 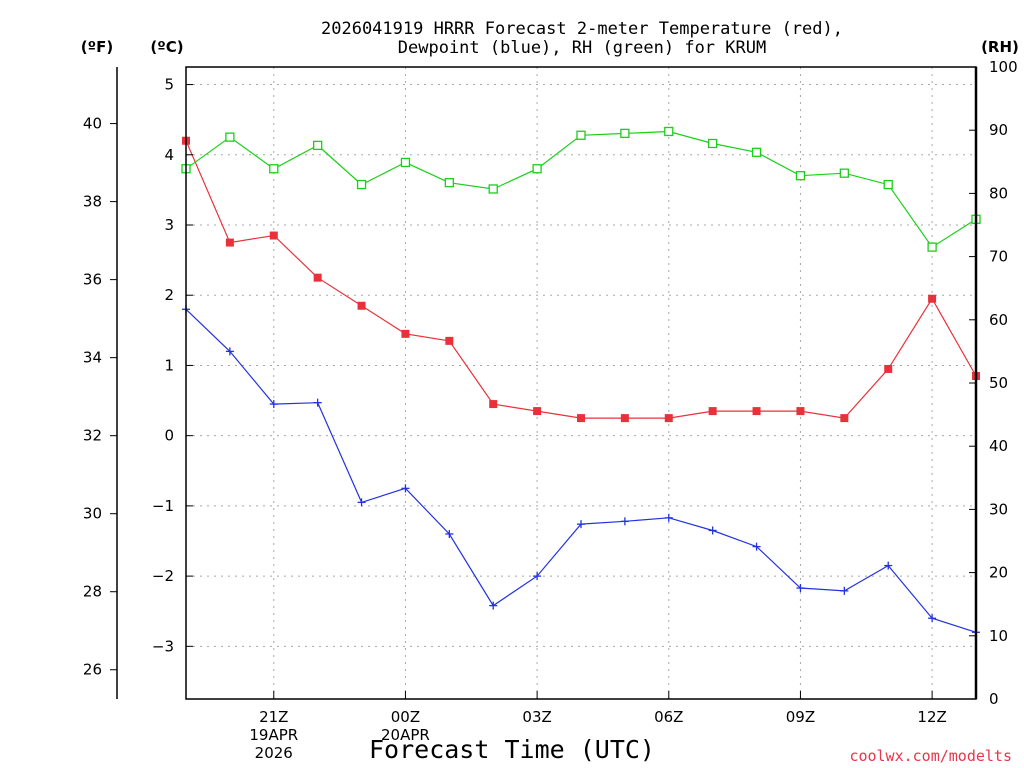 I want to click on rh-tick-label: 90, so click(x=998, y=130).